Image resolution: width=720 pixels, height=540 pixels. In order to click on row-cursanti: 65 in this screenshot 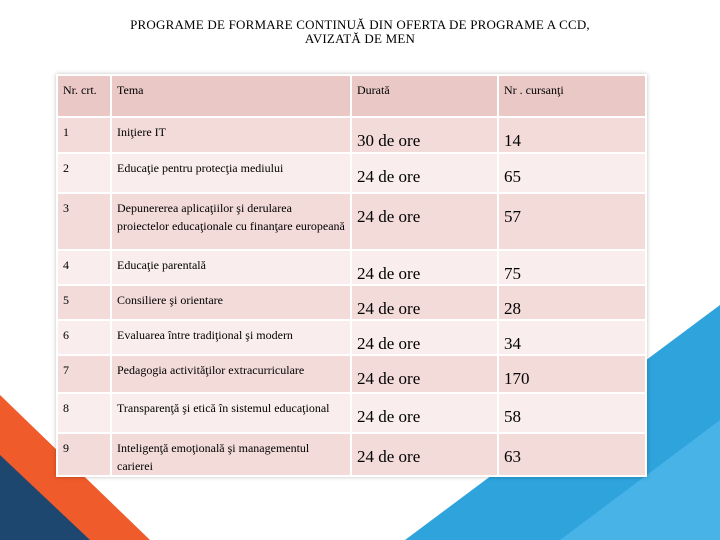, I will do `click(572, 173)`.